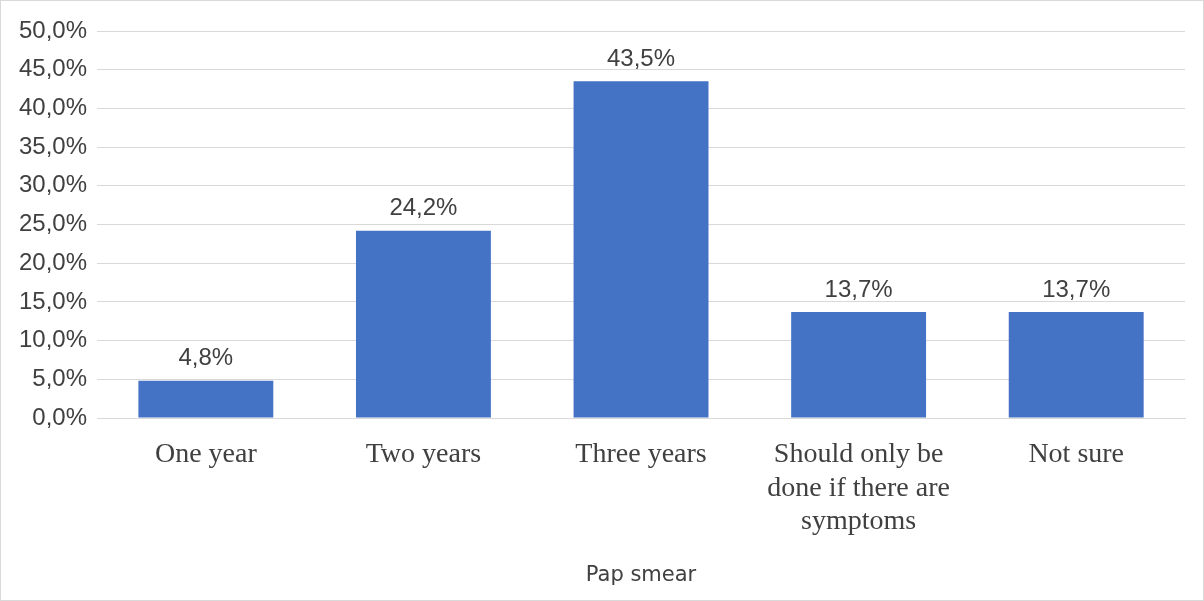 Image resolution: width=1204 pixels, height=601 pixels. What do you see at coordinates (53, 261) in the screenshot?
I see `y-tick-label: 20,0%` at bounding box center [53, 261].